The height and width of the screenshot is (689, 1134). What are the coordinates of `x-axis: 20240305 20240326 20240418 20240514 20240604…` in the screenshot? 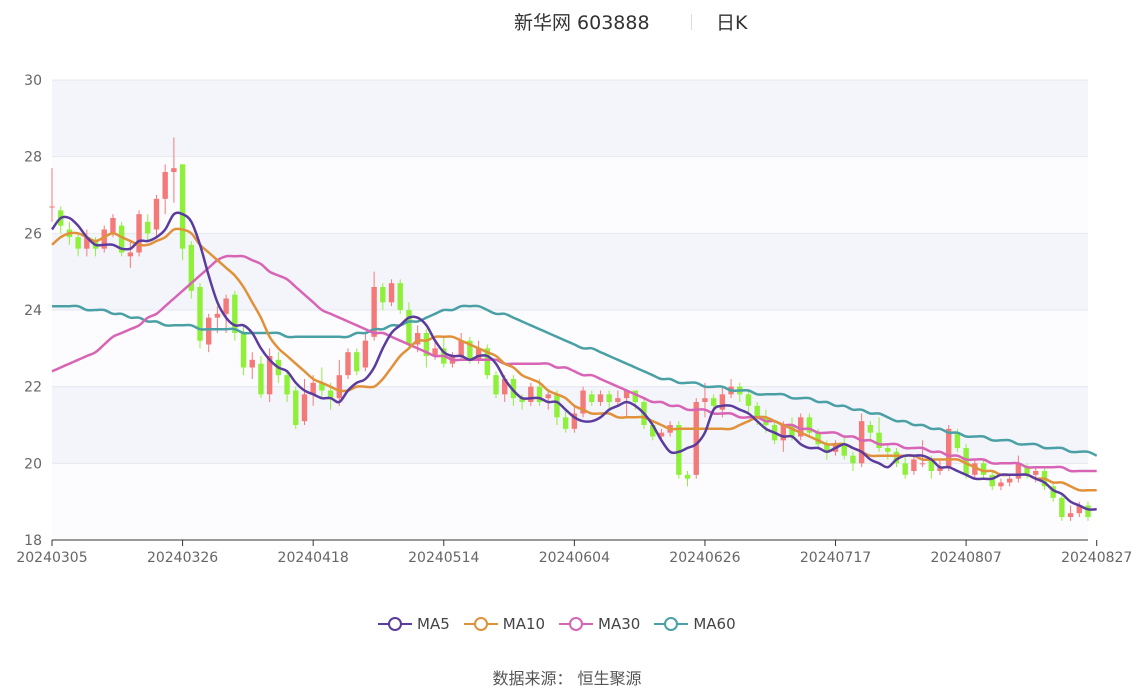 It's located at (574, 552).